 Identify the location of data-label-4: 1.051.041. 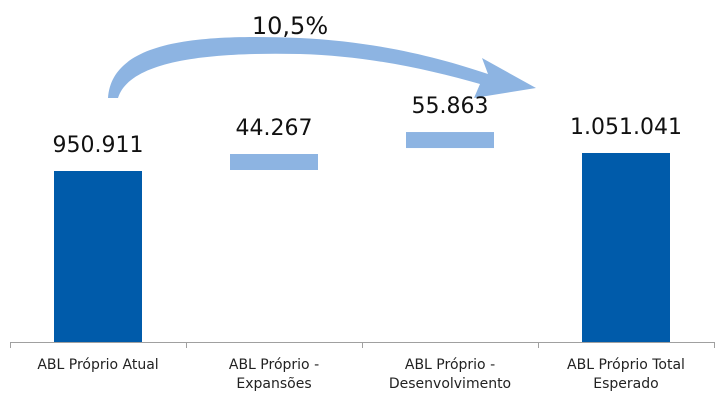
(626, 127).